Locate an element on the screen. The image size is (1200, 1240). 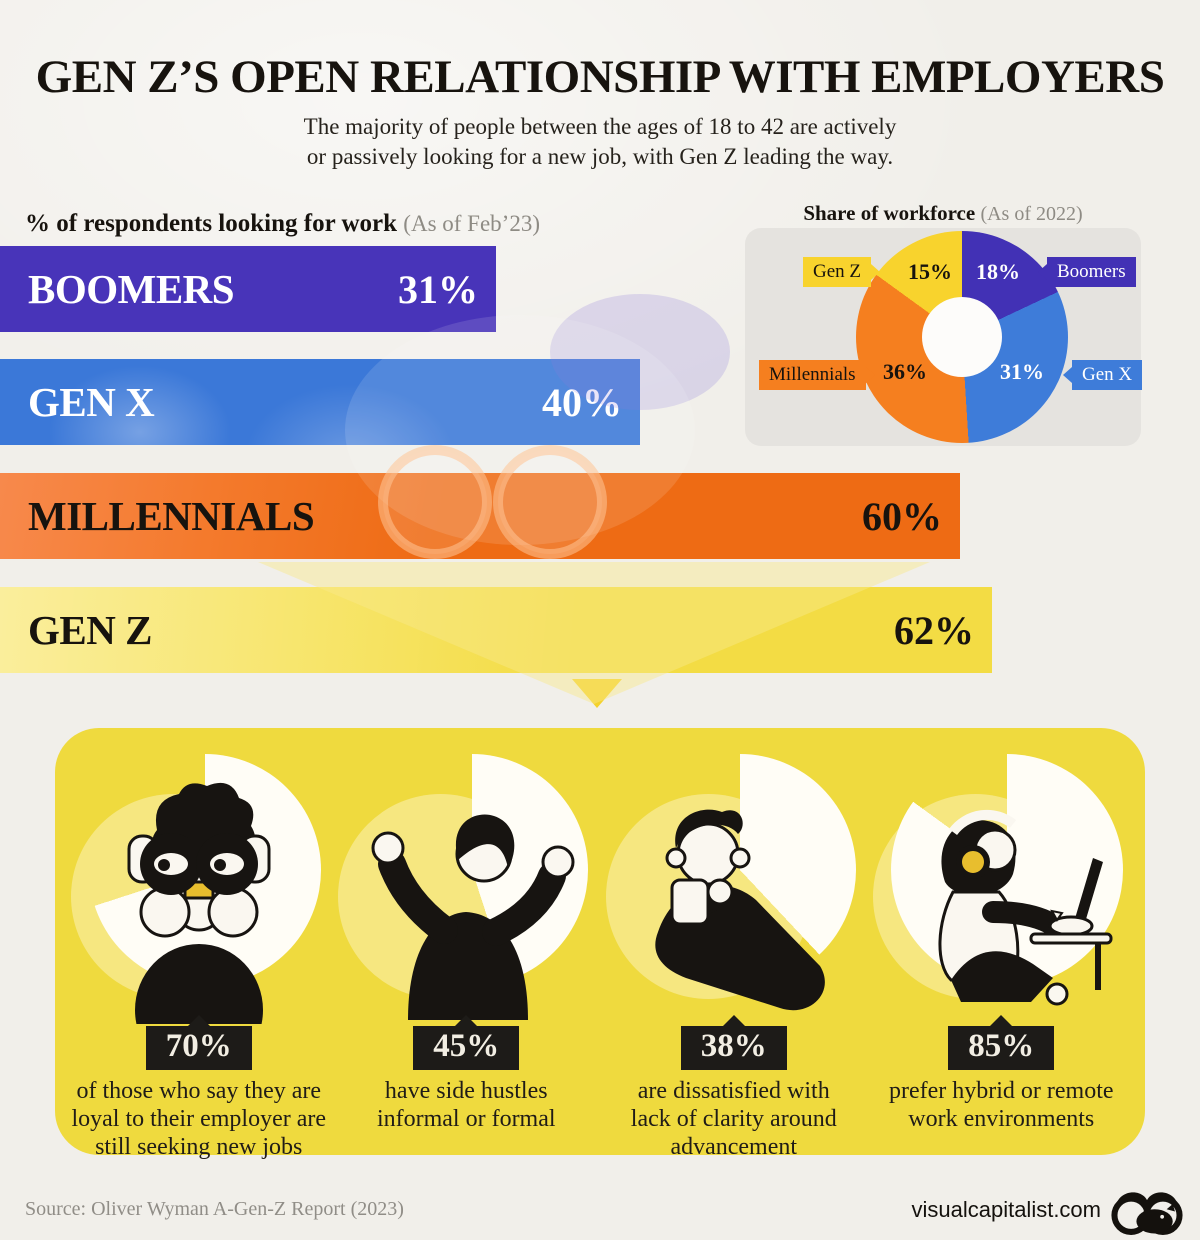
workforce-chart-heading: Share of workforce (As of 2022) is located at coordinates (943, 213).